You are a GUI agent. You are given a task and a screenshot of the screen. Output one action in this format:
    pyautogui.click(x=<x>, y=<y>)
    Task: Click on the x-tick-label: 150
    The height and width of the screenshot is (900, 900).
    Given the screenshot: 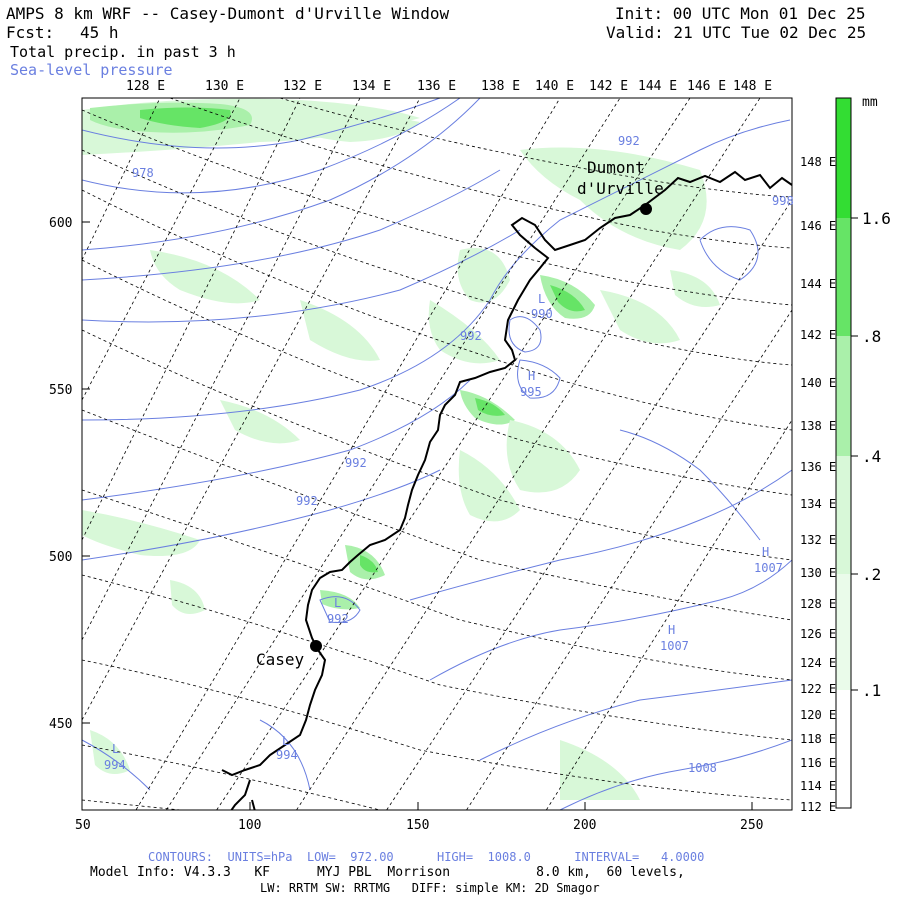 What is the action you would take?
    pyautogui.click(x=417, y=825)
    